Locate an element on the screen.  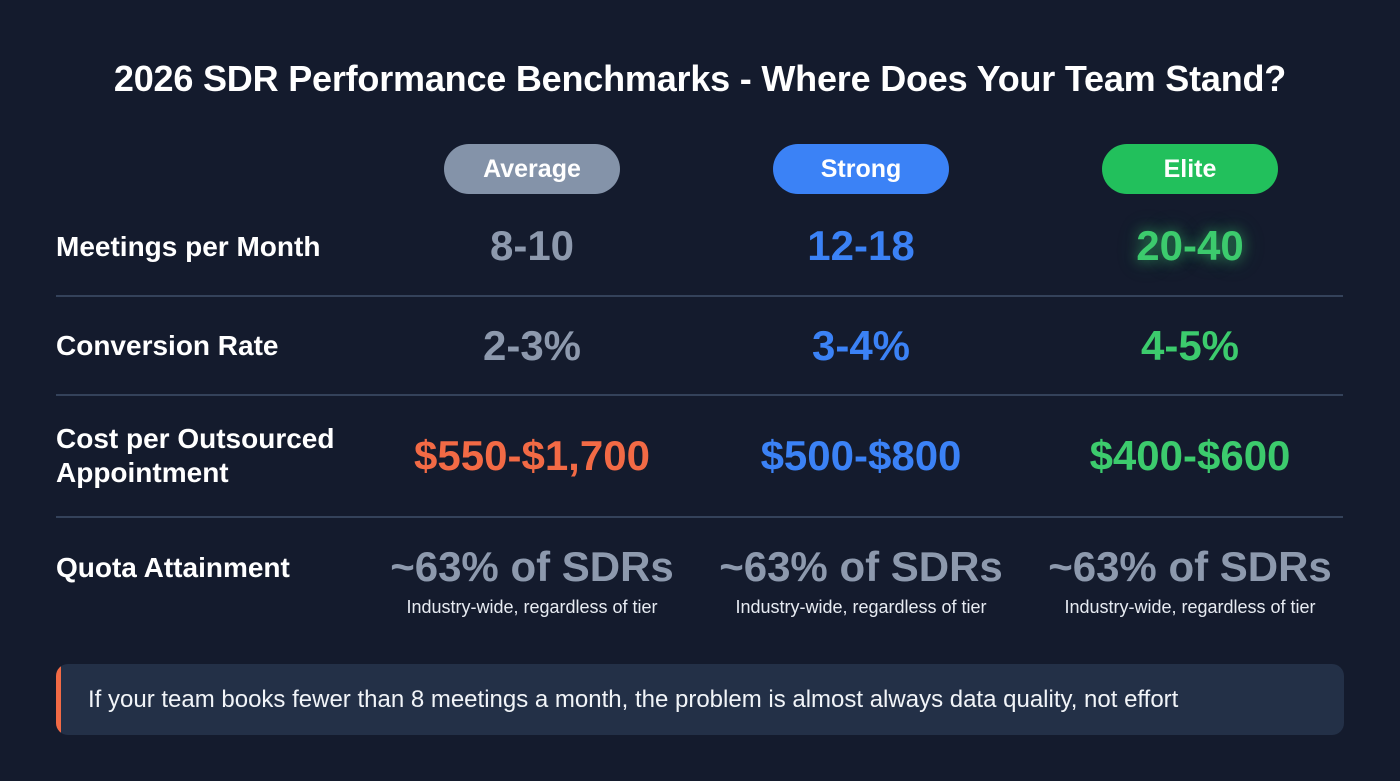
quota-average-note: Industry-wide, regardless of tier is located at coordinates (532, 607).